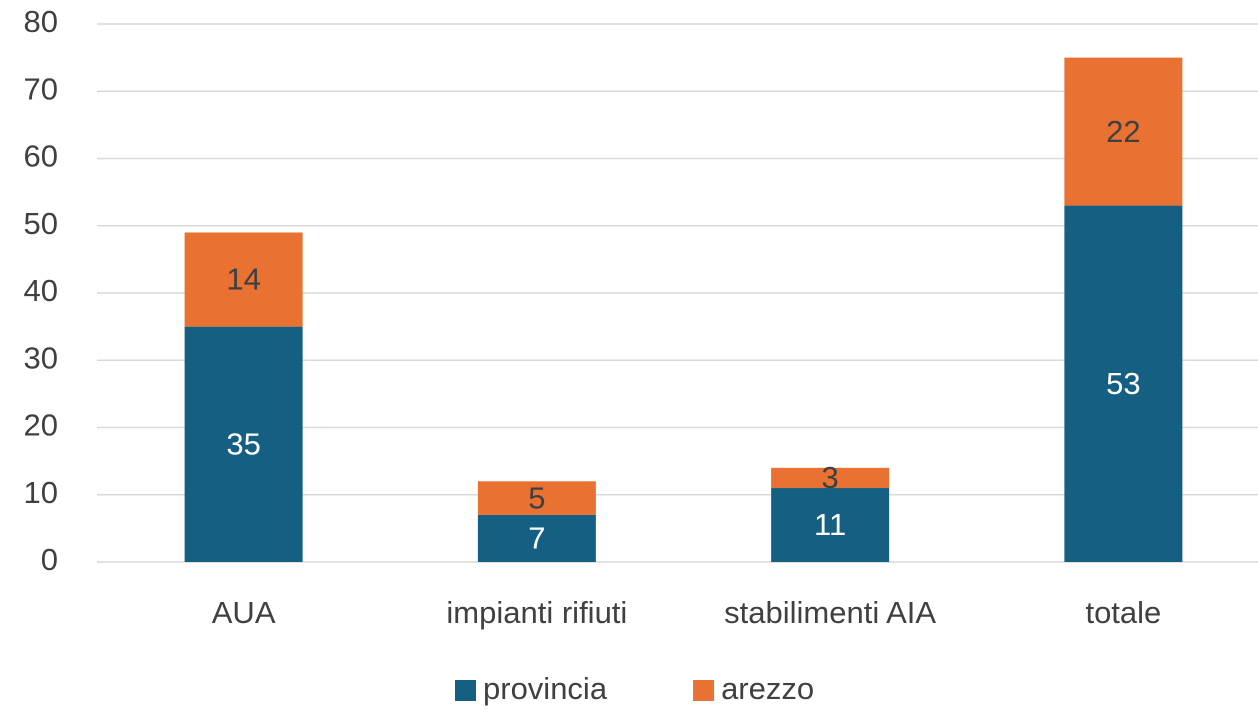 The height and width of the screenshot is (716, 1258). What do you see at coordinates (767, 688) in the screenshot?
I see `legend-label: arezzo` at bounding box center [767, 688].